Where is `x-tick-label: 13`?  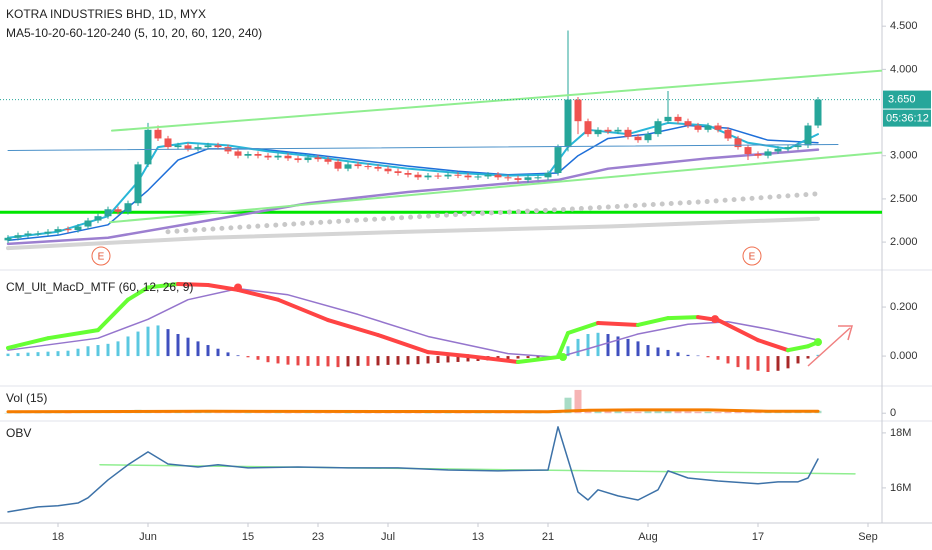
x-tick-label: 13 is located at coordinates (478, 537).